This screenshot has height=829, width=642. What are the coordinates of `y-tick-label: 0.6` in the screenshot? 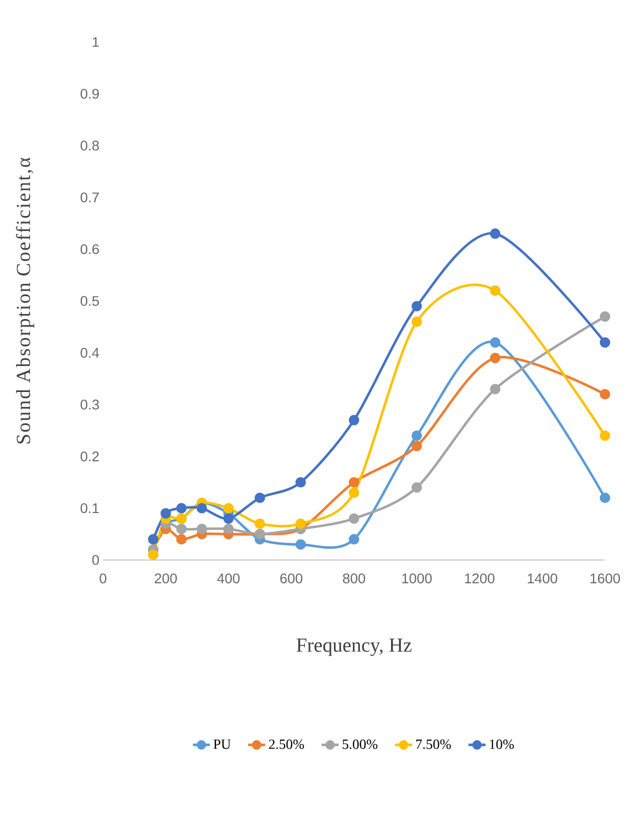 It's located at (89, 249).